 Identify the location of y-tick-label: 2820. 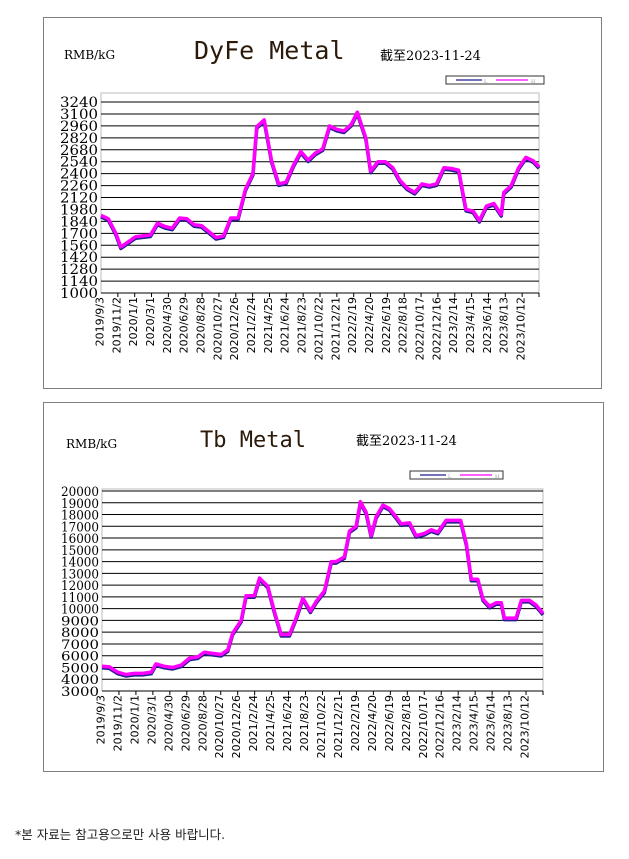
(79, 139).